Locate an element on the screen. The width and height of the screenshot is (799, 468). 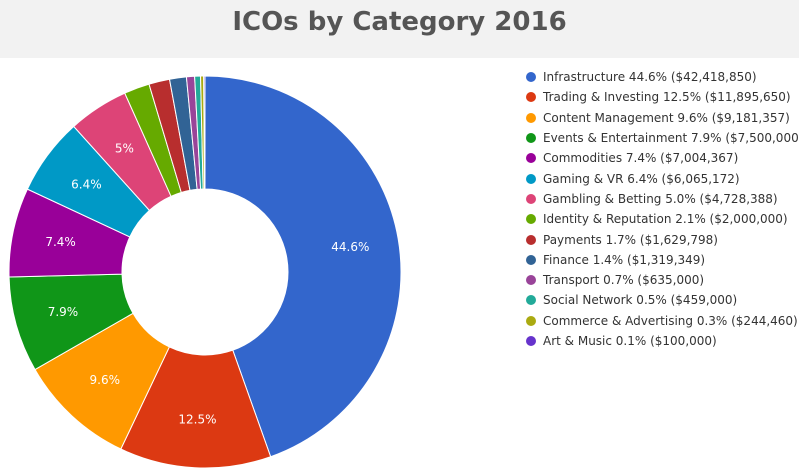
slice-label: 12.5% is located at coordinates (197, 419).